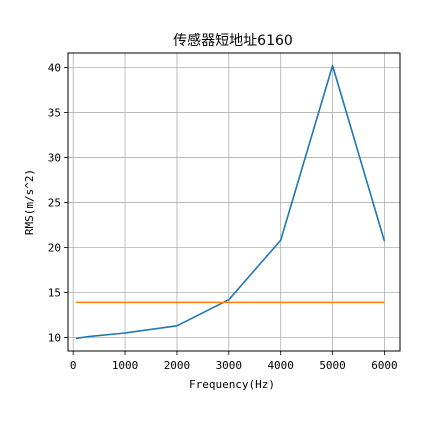  I want to click on y-tick-label: 10, so click(54, 337).